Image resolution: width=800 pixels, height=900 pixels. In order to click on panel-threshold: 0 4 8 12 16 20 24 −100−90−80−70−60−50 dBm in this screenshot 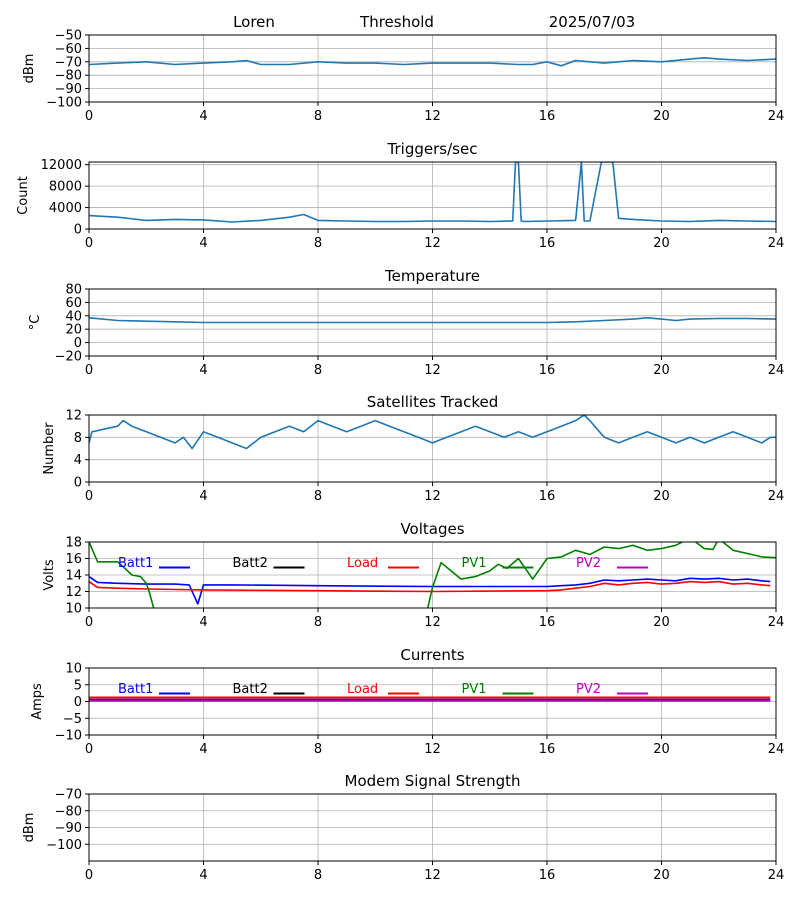, I will do `click(403, 77)`.